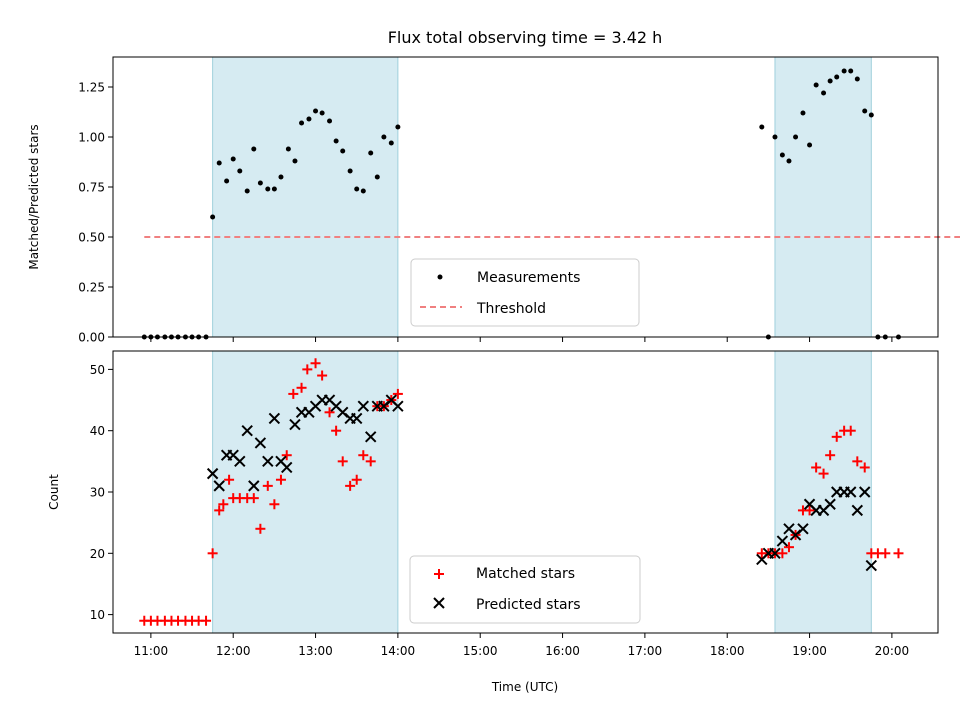 This screenshot has height=720, width=960. What do you see at coordinates (440, 277) in the screenshot?
I see `measurements-legend-marker` at bounding box center [440, 277].